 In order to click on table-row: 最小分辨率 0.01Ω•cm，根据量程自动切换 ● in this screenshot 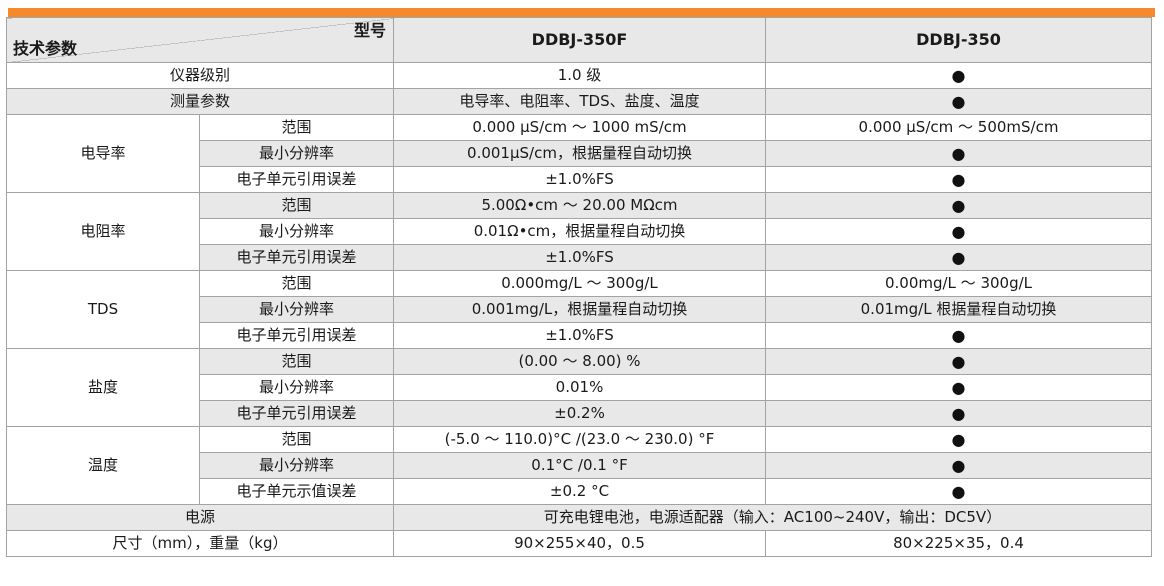, I will do `click(579, 231)`.